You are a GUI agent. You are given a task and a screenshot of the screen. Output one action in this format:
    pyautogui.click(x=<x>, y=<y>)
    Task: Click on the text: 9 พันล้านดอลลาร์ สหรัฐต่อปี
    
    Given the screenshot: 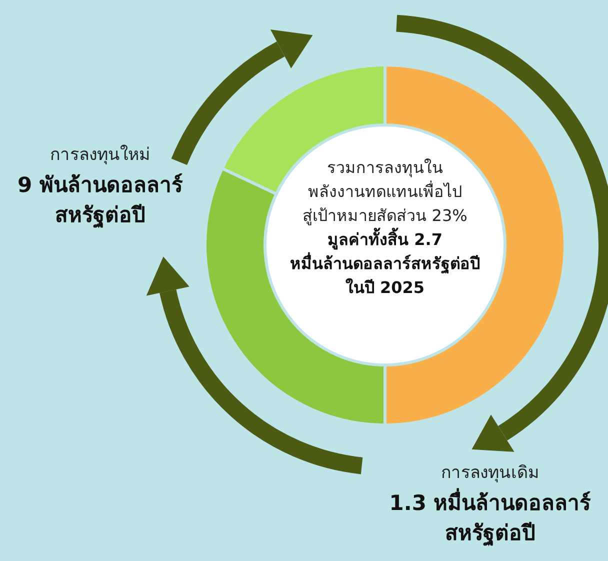 What is the action you would take?
    pyautogui.click(x=101, y=201)
    